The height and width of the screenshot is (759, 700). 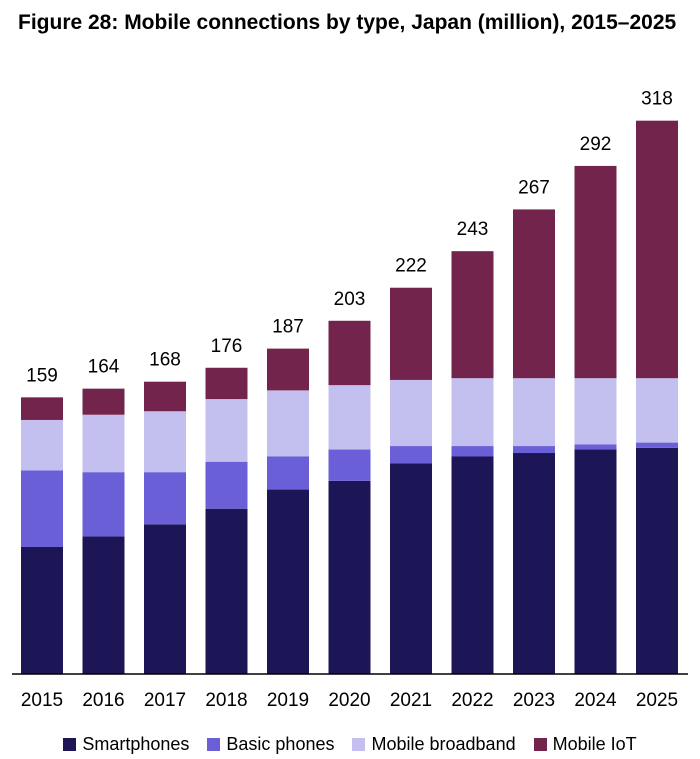 What do you see at coordinates (70, 744) in the screenshot?
I see `legend-swatch-smartphones` at bounding box center [70, 744].